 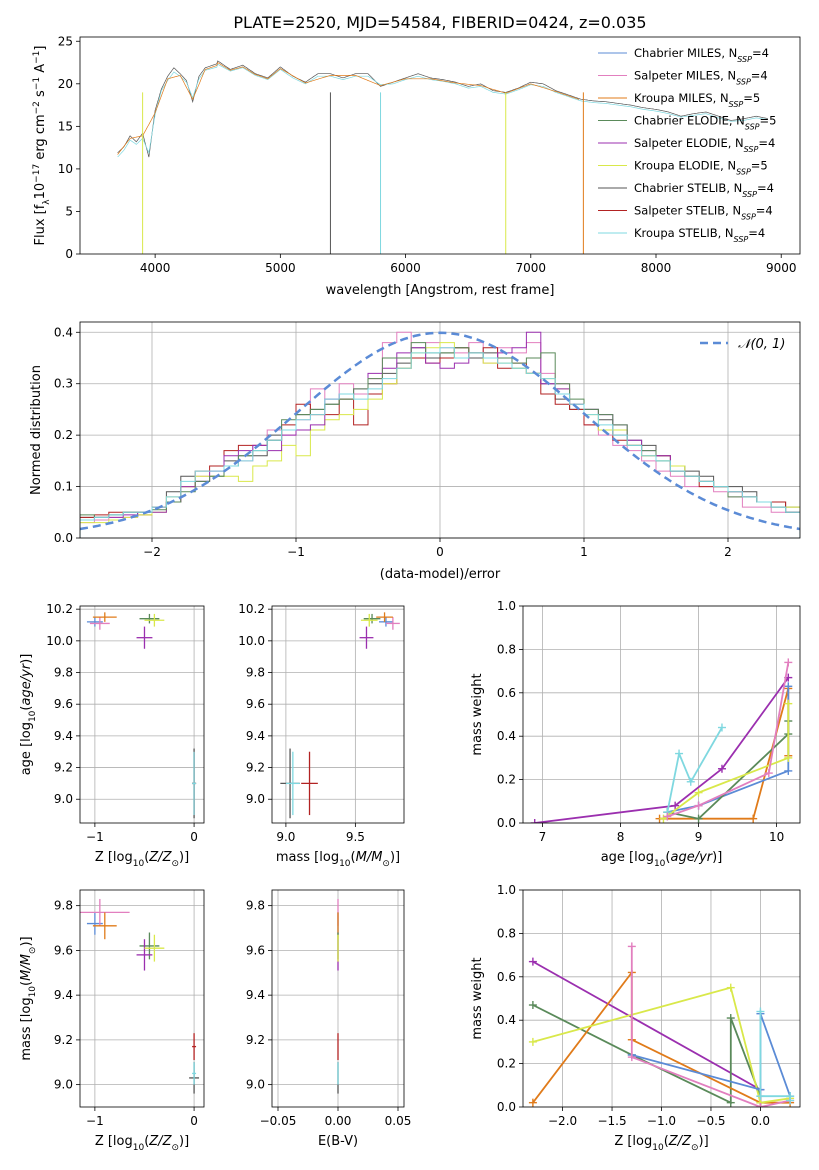 I want to click on legend-label: Salpeter ELODIE, NSSP=4, so click(x=704, y=145).